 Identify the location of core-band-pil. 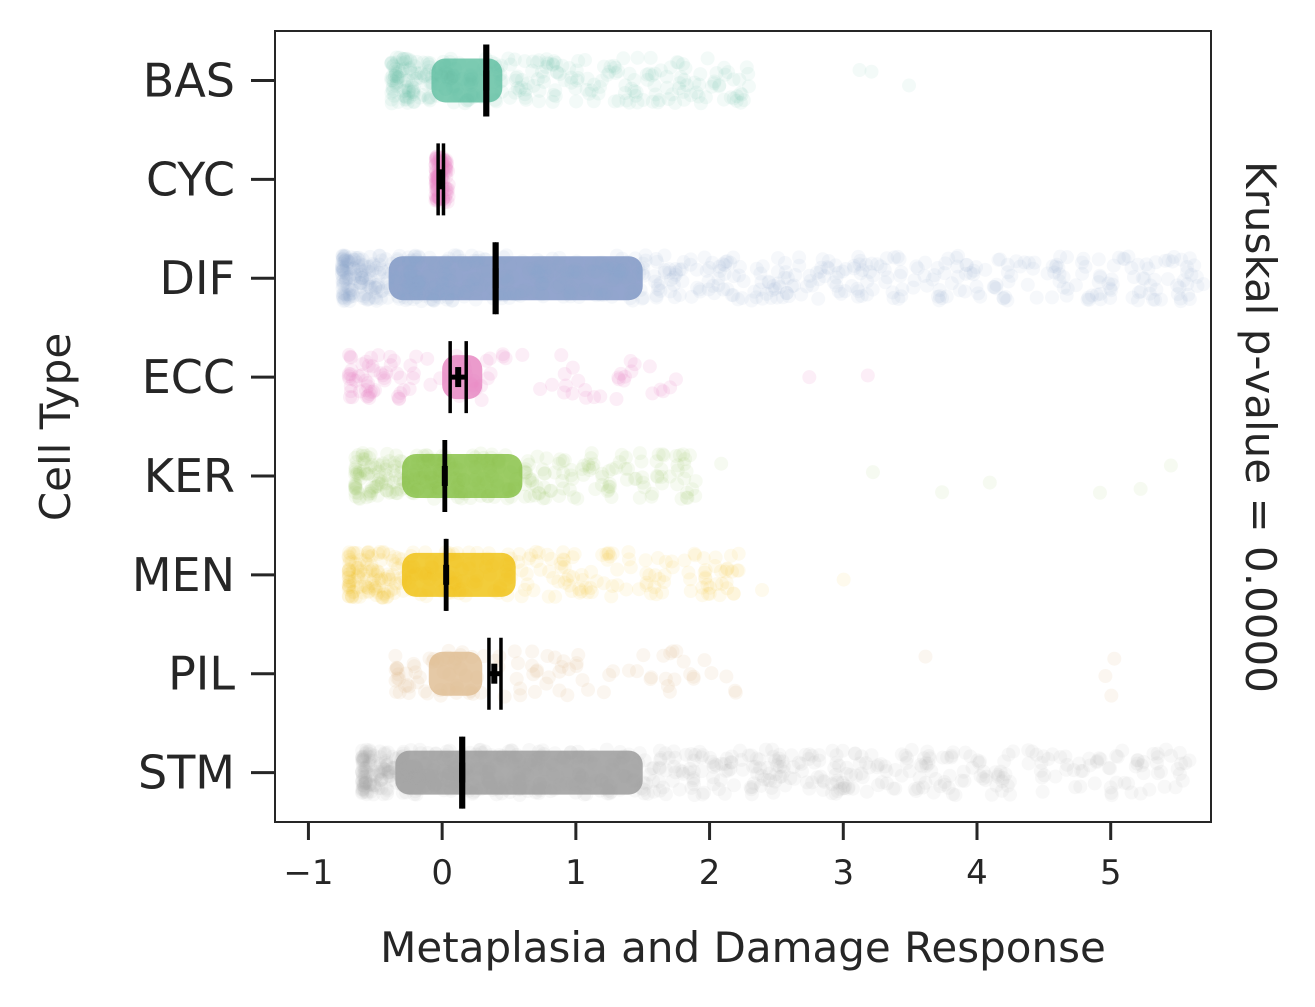
(455, 673).